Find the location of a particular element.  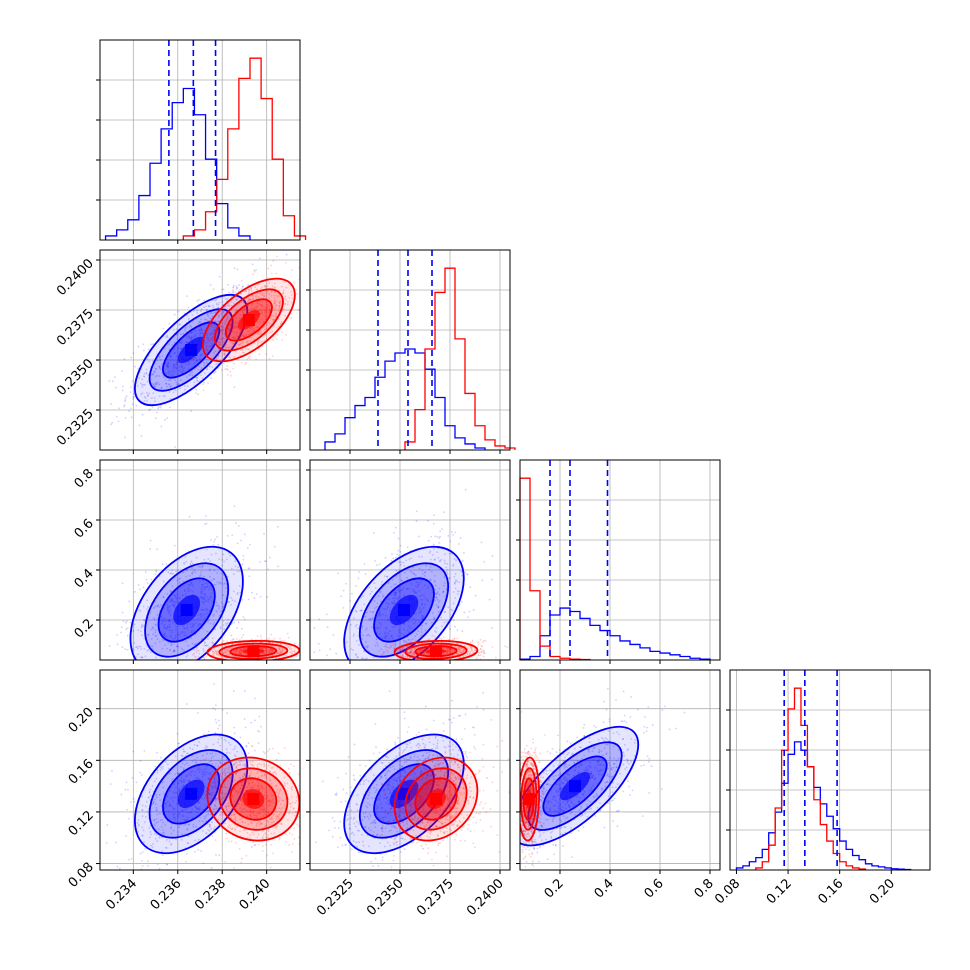

contour-blue is located at coordinates (186, 610).